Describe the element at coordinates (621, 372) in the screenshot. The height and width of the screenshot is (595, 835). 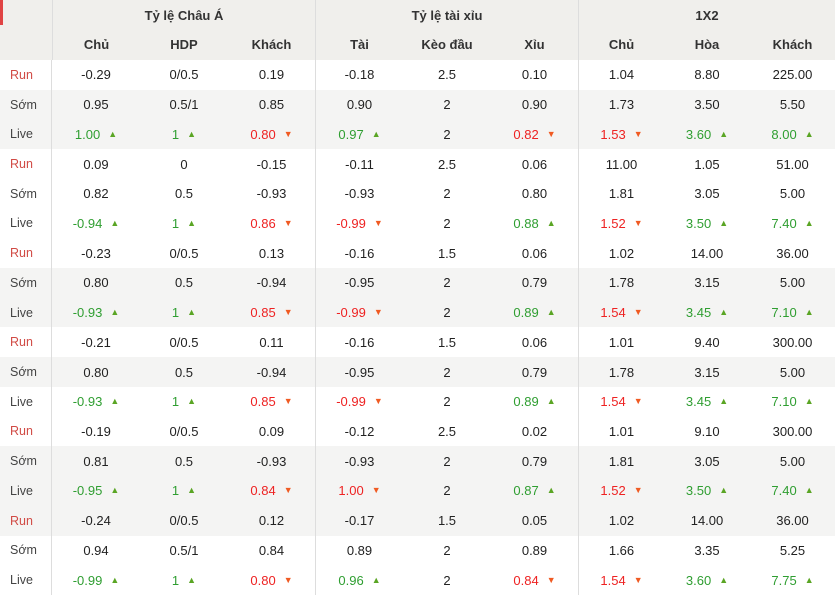
I see `odds-value: 1.78` at that location.